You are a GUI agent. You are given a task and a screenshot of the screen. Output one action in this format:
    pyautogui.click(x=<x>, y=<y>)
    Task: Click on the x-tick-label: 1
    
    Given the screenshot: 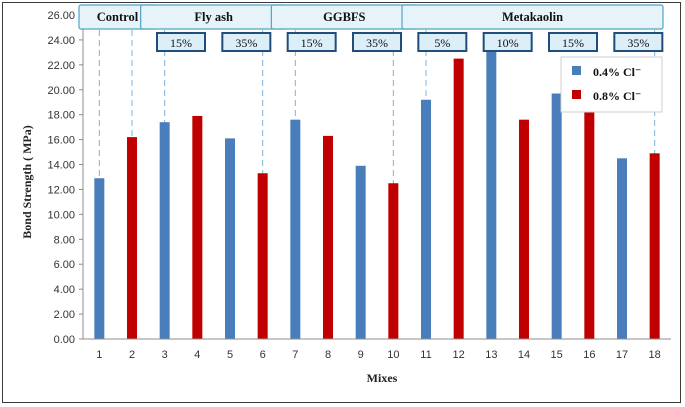 What is the action you would take?
    pyautogui.click(x=99, y=355)
    